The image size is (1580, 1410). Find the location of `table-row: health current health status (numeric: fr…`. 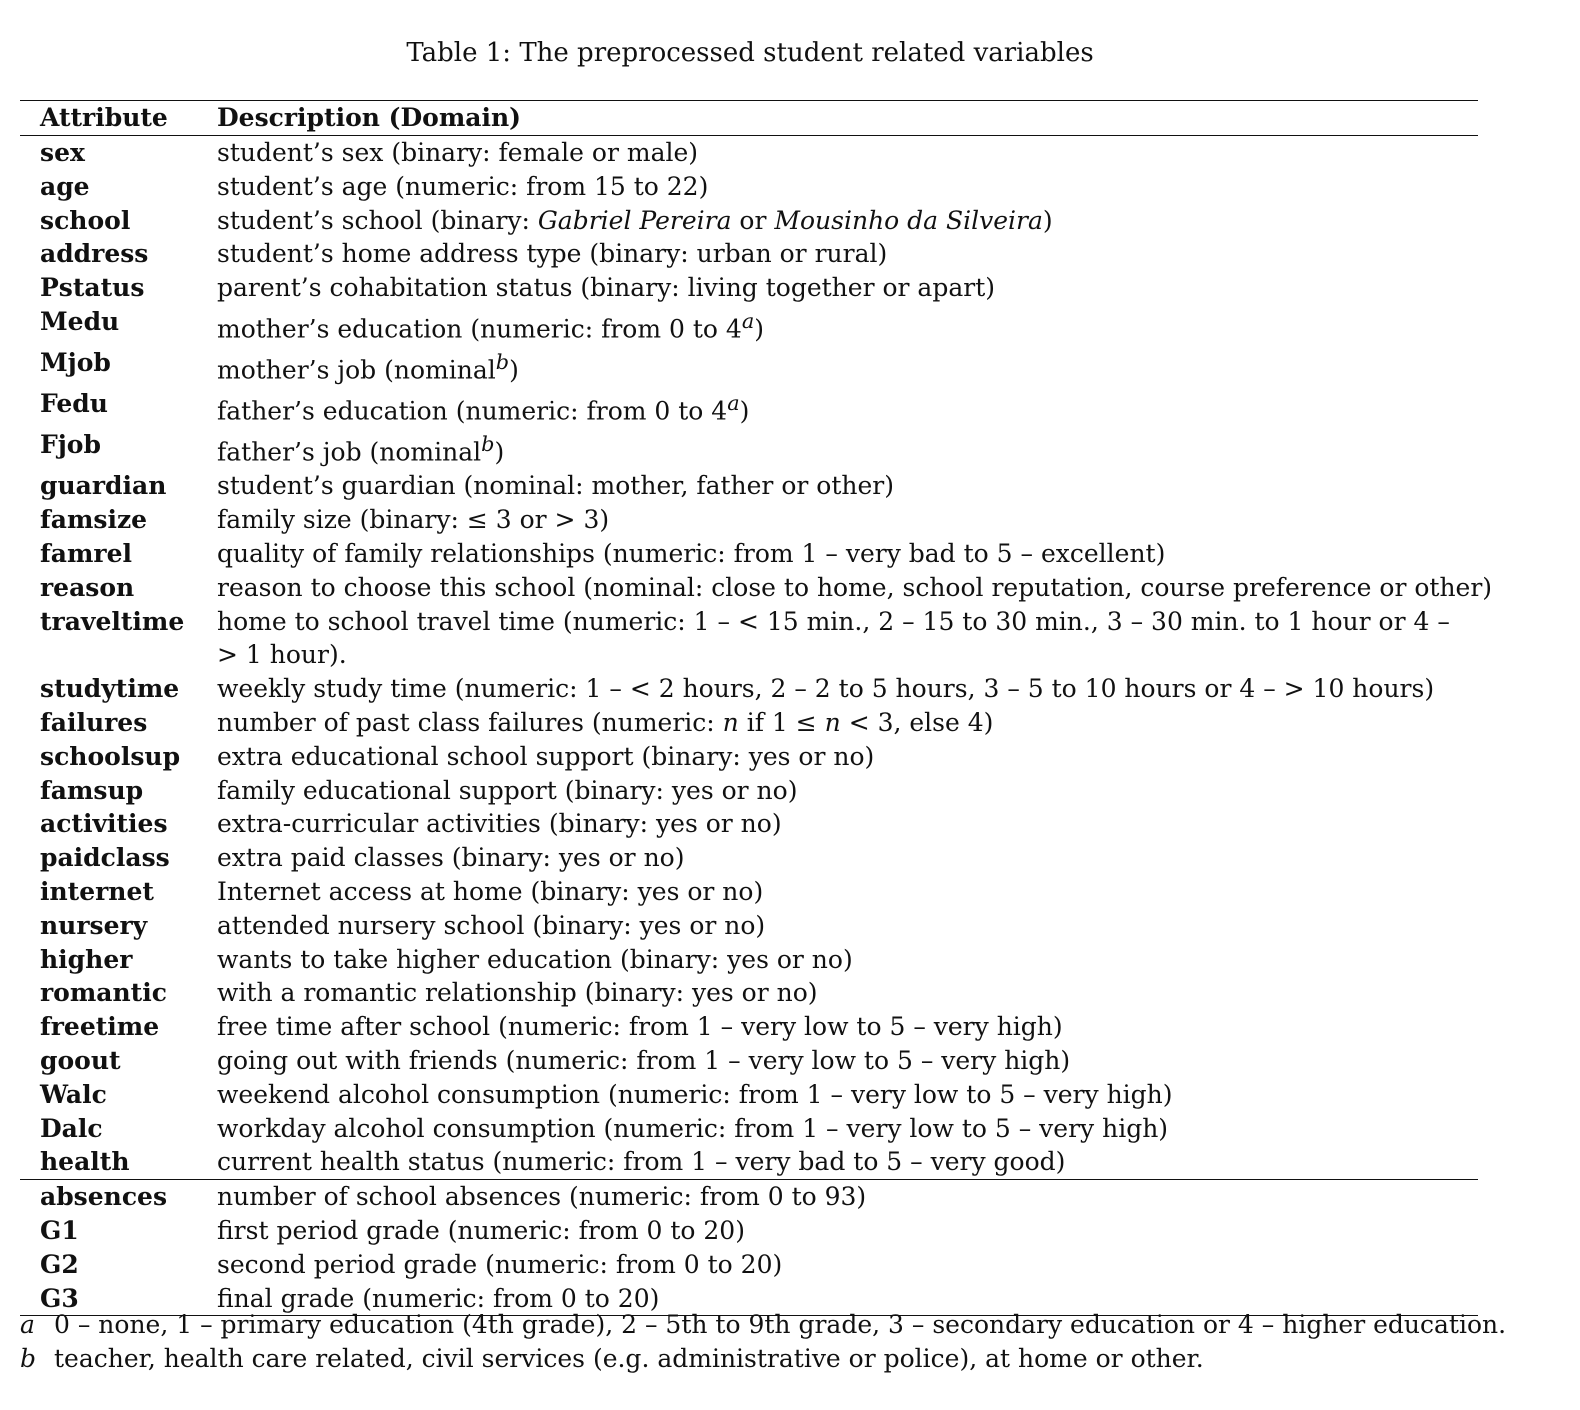

table-row: health current health status (numeric: fr… is located at coordinates (749, 1162).